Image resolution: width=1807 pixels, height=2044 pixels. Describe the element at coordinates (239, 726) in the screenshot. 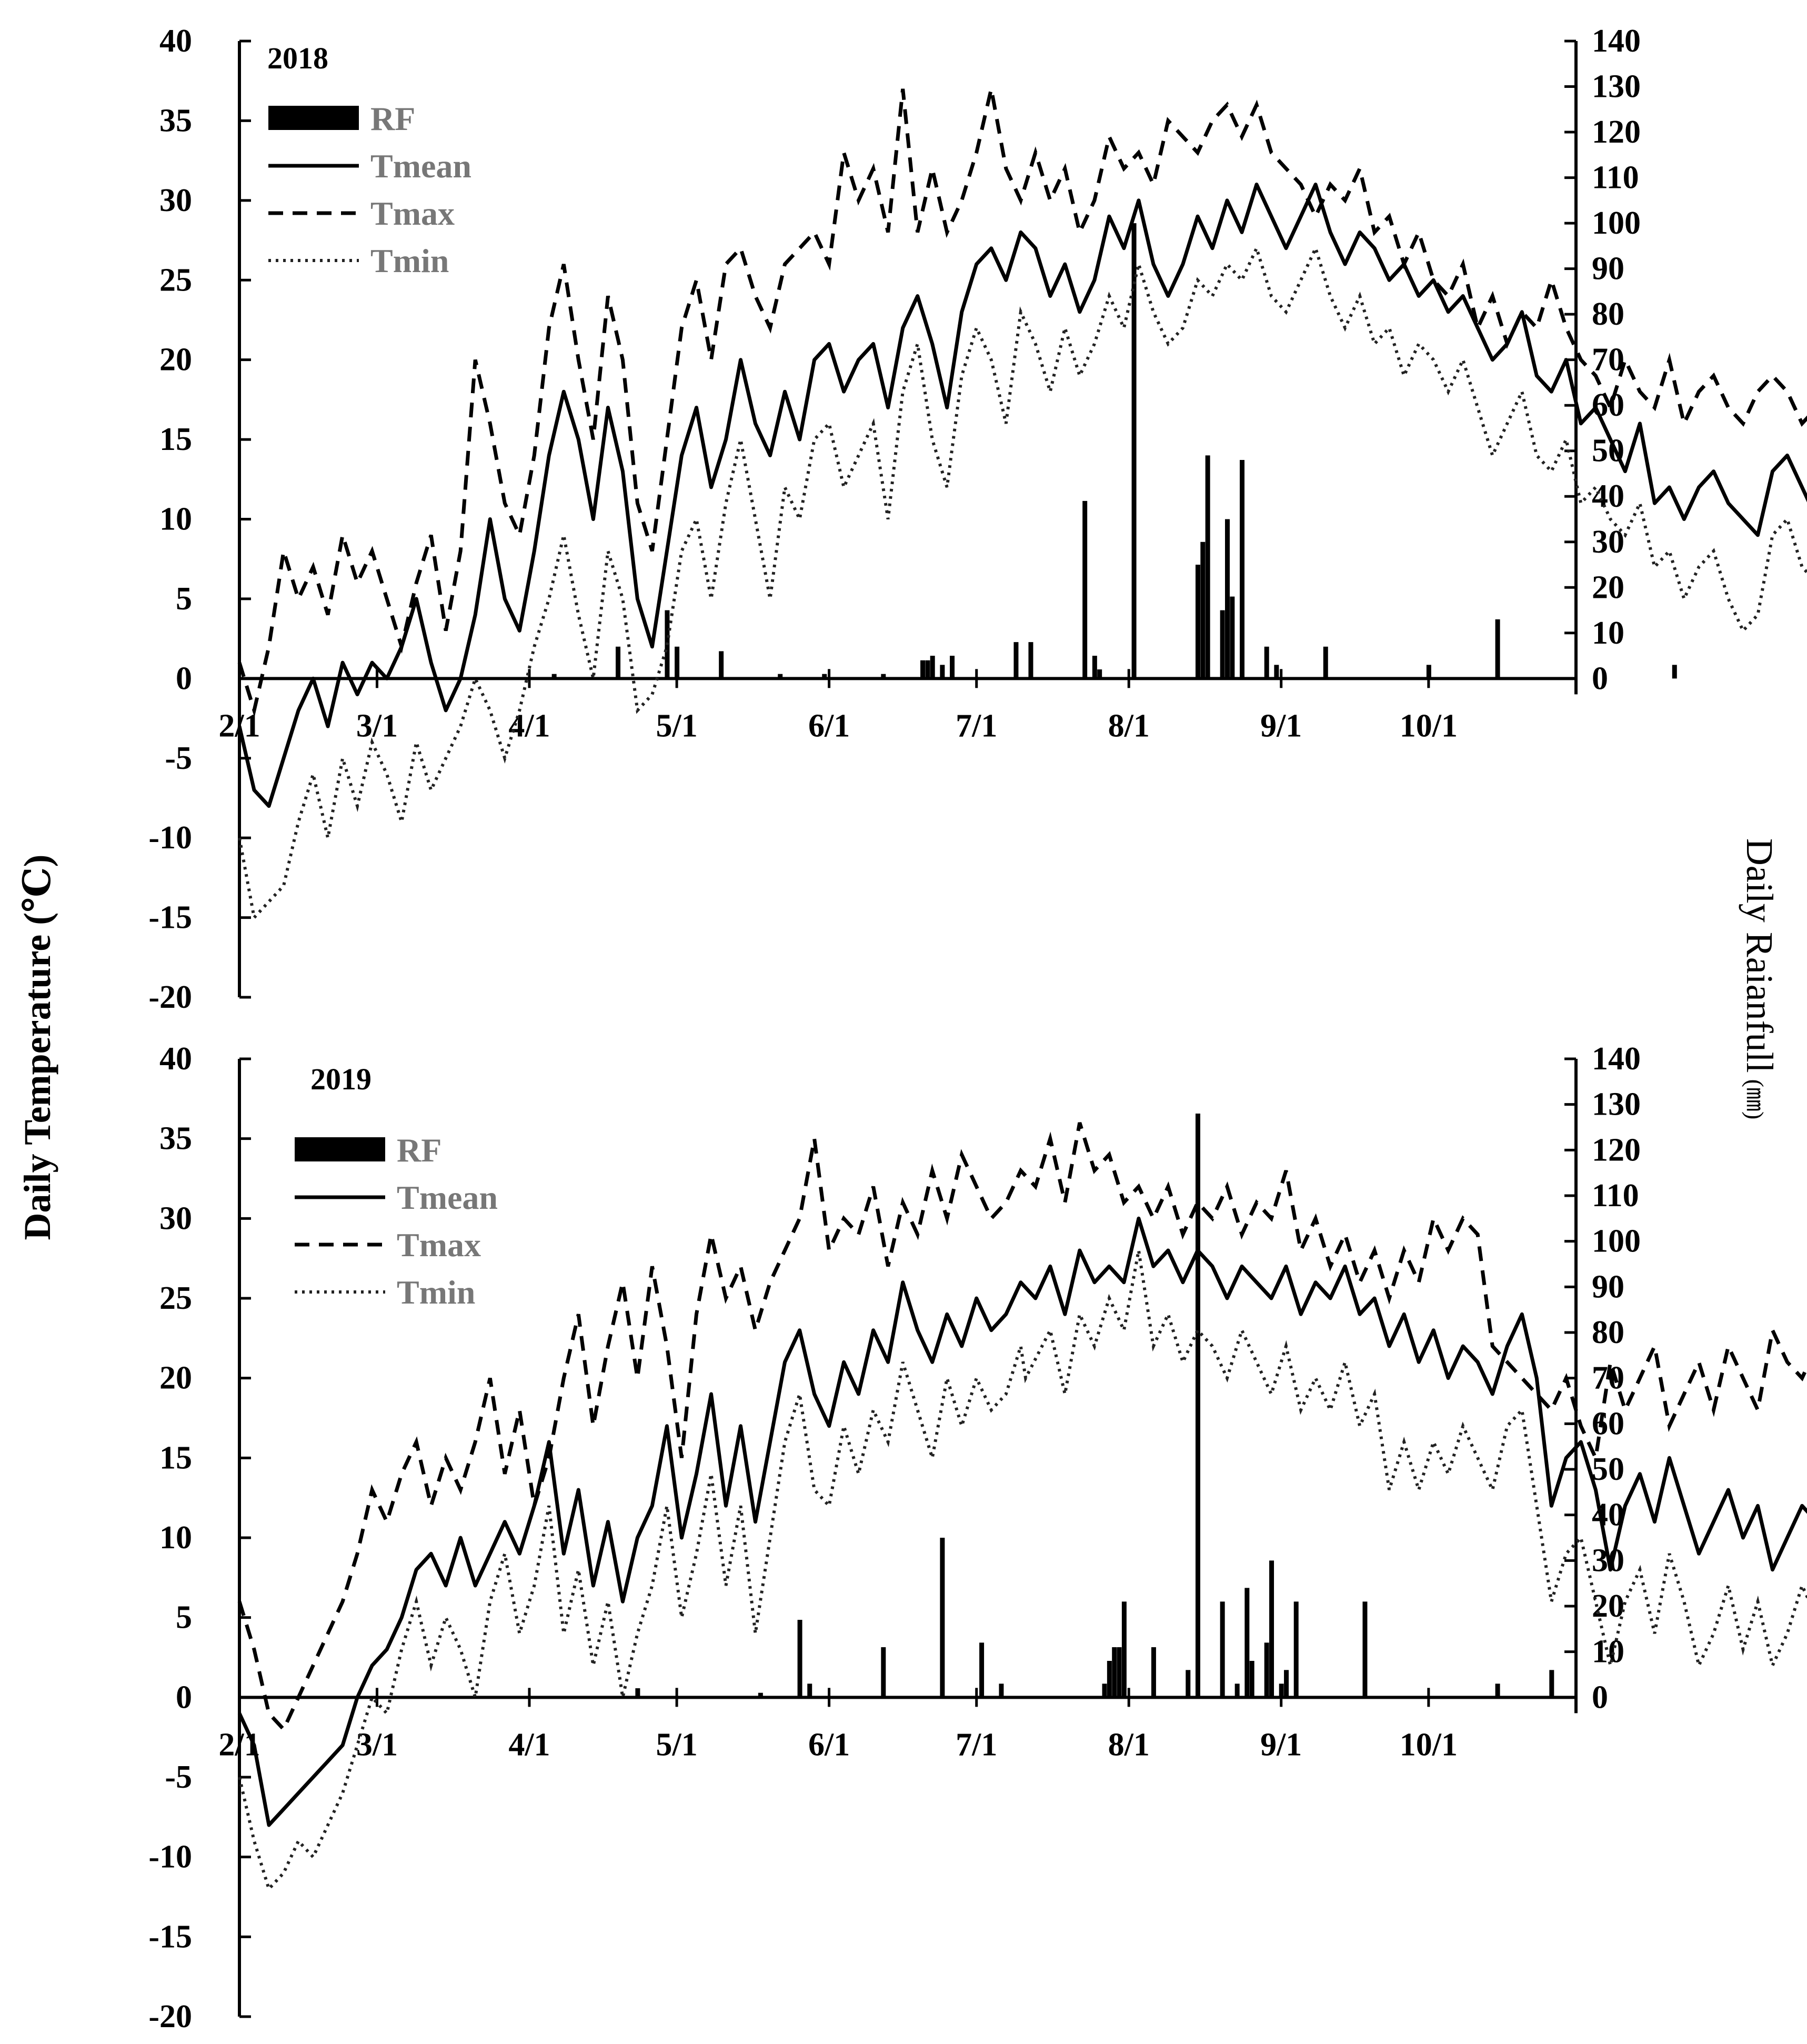

I see `x-tick-label: 2/1` at that location.